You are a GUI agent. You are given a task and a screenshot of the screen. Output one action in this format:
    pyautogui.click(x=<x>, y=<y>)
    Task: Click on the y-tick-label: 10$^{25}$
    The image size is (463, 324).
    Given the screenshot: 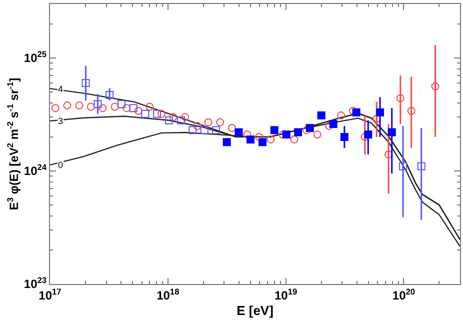 What is the action you would take?
    pyautogui.click(x=35, y=57)
    